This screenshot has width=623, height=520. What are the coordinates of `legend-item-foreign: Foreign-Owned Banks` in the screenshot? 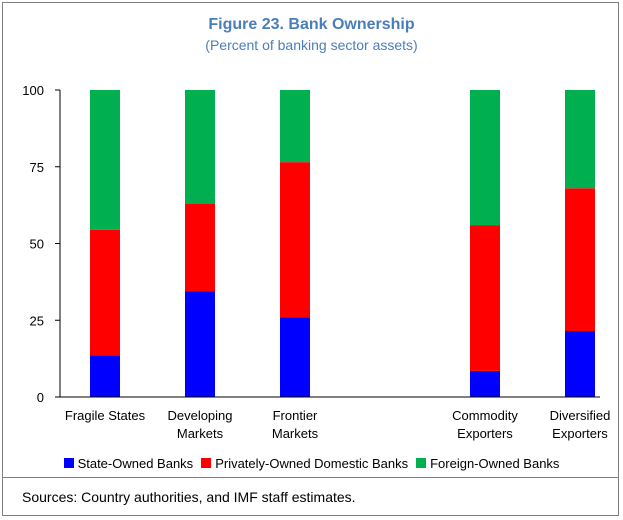 It's located at (487, 463).